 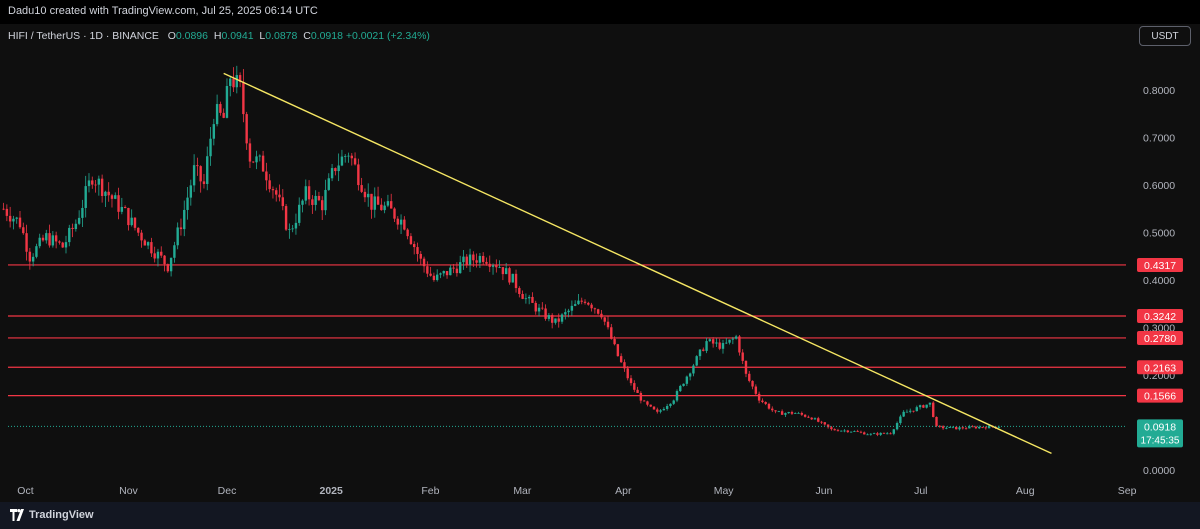 I want to click on y-tick-label: 0.8000, so click(x=1159, y=91).